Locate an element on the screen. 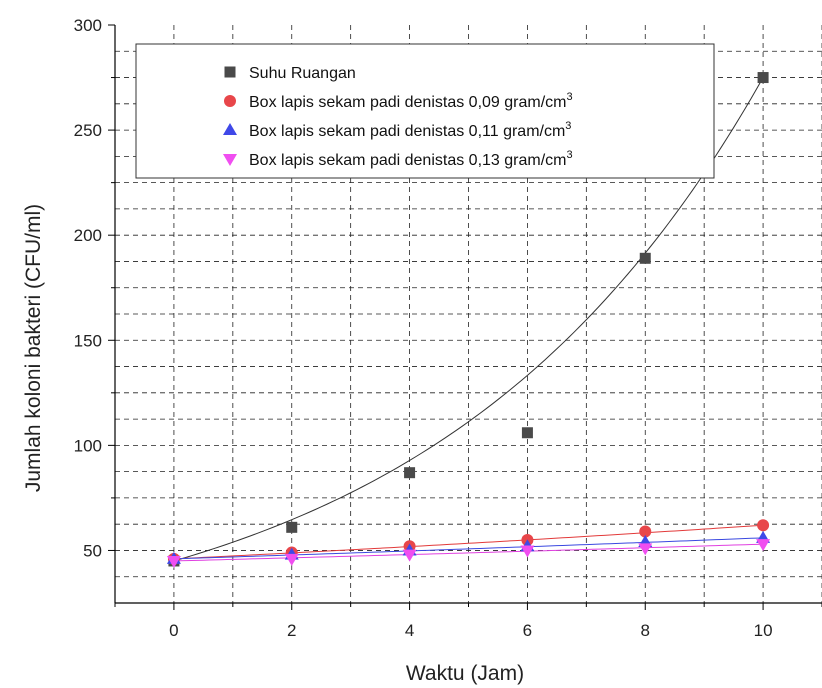  x-axis-title: Waktu (Jam) is located at coordinates (465, 673).